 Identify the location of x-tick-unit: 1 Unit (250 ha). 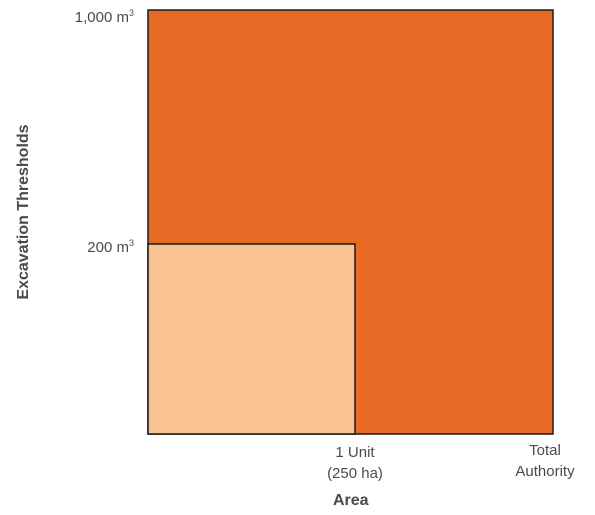
(355, 463).